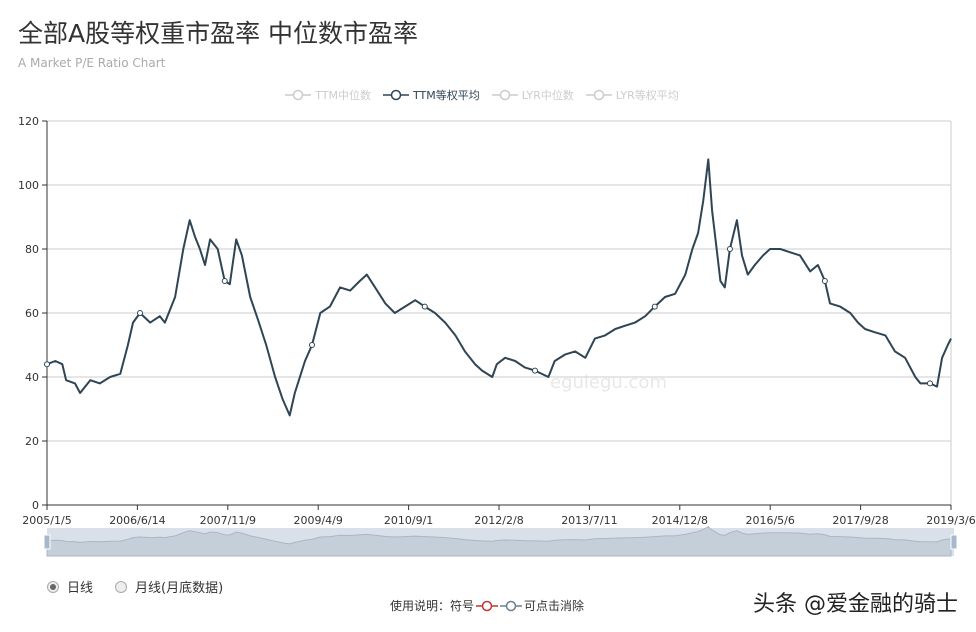 The height and width of the screenshot is (632, 976). I want to click on legend-lyr-equal-avg: LYR等权平均, so click(632, 95).